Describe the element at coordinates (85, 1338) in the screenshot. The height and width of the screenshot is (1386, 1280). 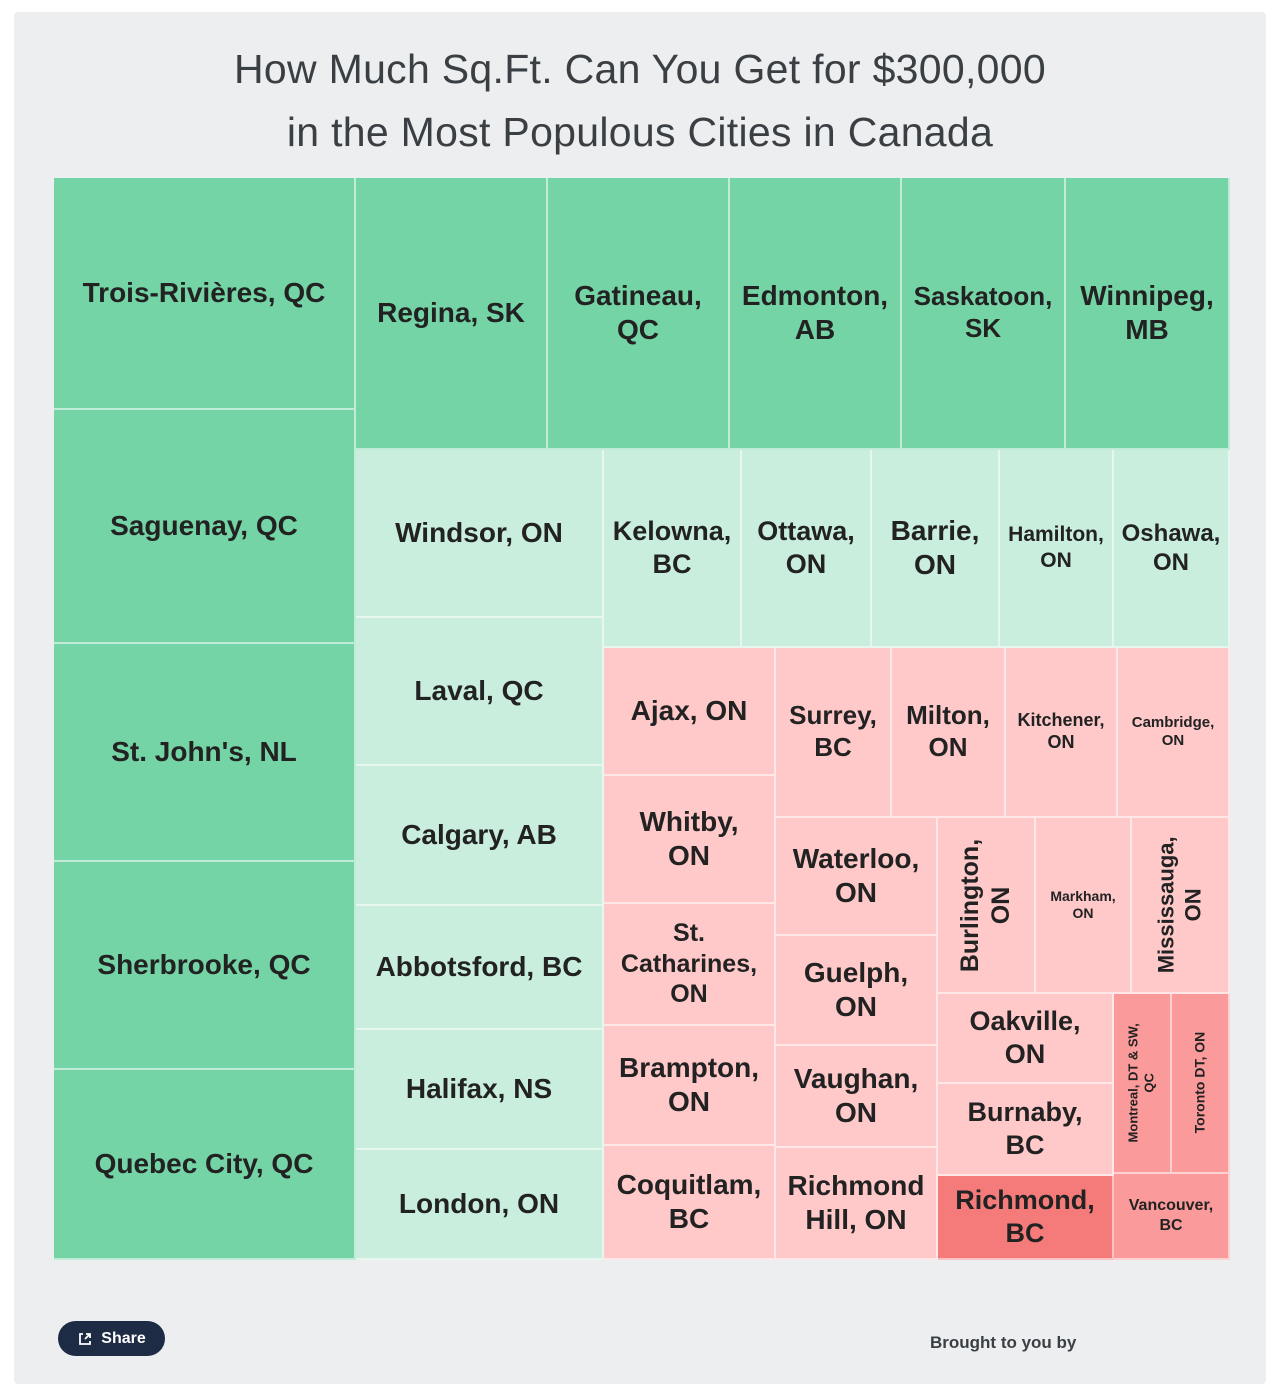
I see `share-icon` at that location.